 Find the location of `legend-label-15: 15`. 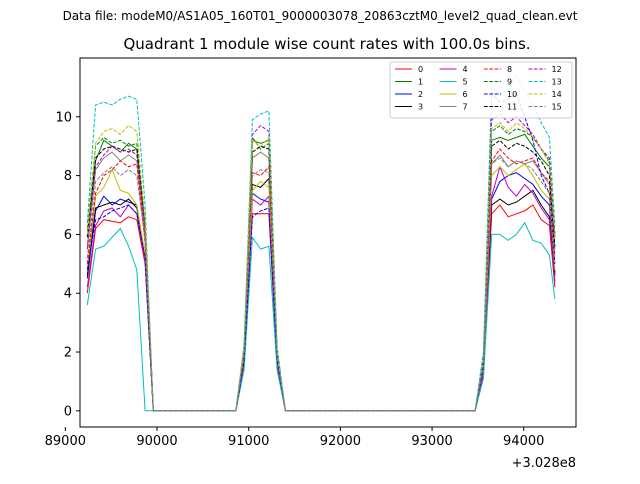

legend-label-15: 15 is located at coordinates (557, 107).